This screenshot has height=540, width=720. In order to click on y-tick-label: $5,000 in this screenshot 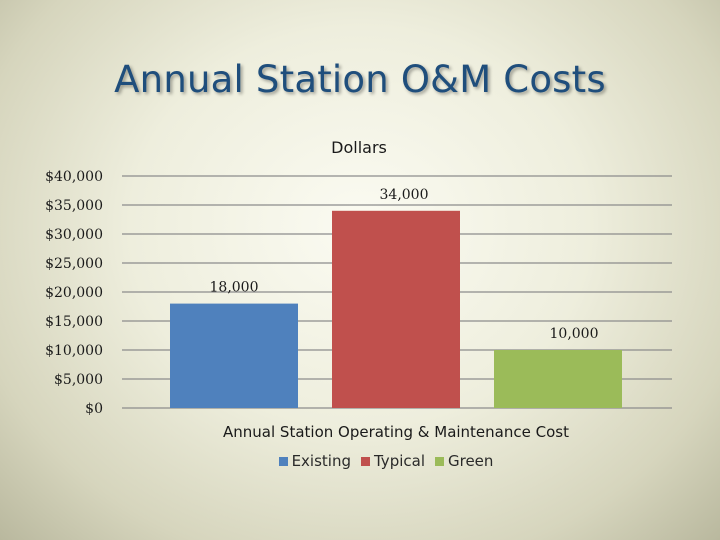, I will do `click(78, 380)`.